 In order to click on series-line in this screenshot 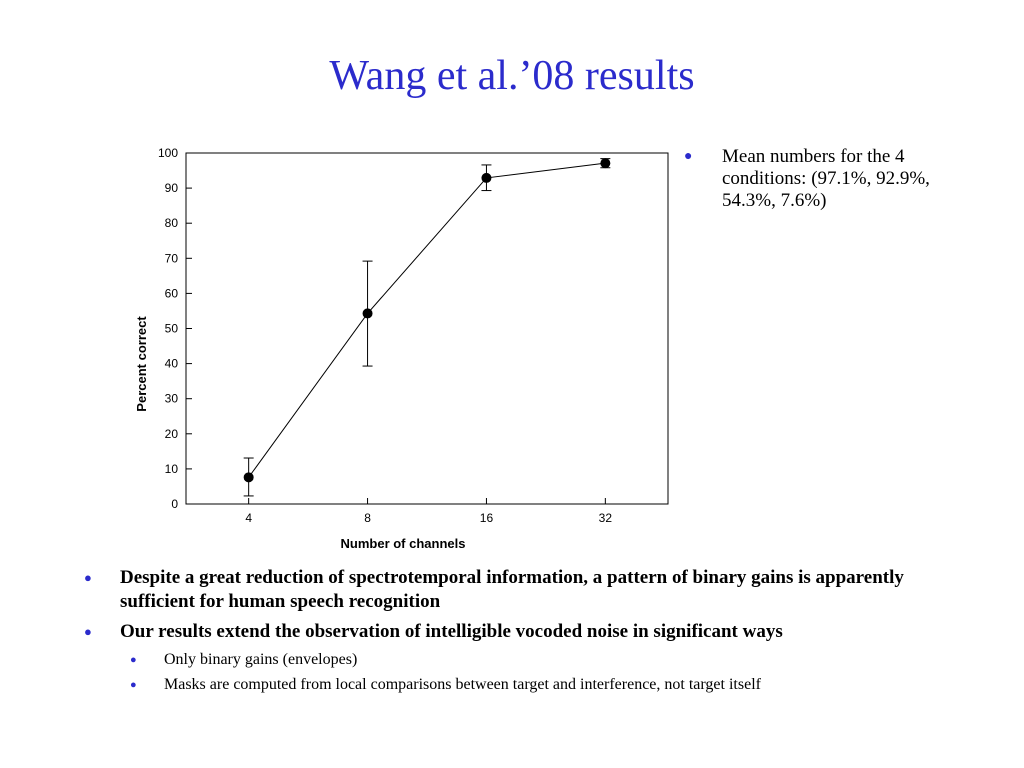, I will do `click(427, 320)`.